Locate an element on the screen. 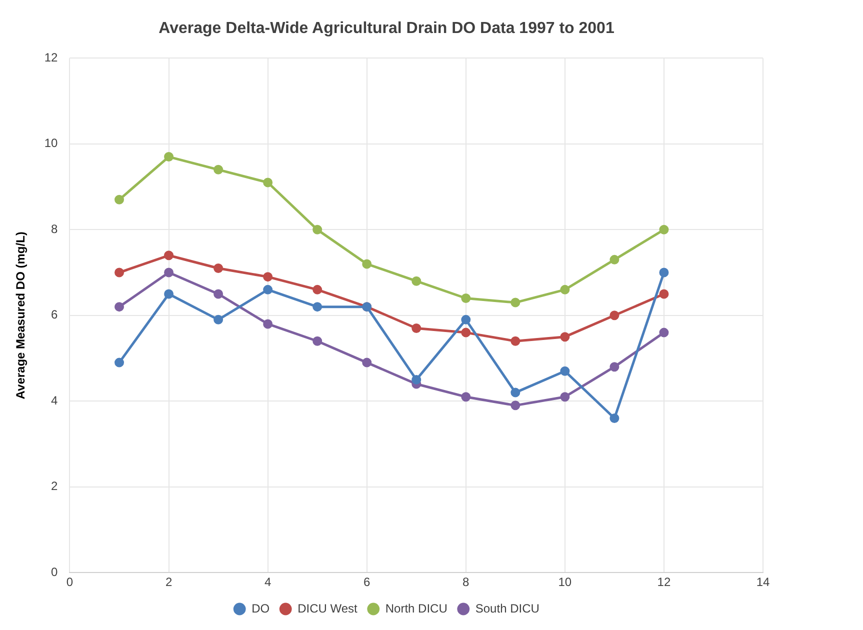 Image resolution: width=863 pixels, height=630 pixels. x-tick-label: 2 is located at coordinates (168, 582).